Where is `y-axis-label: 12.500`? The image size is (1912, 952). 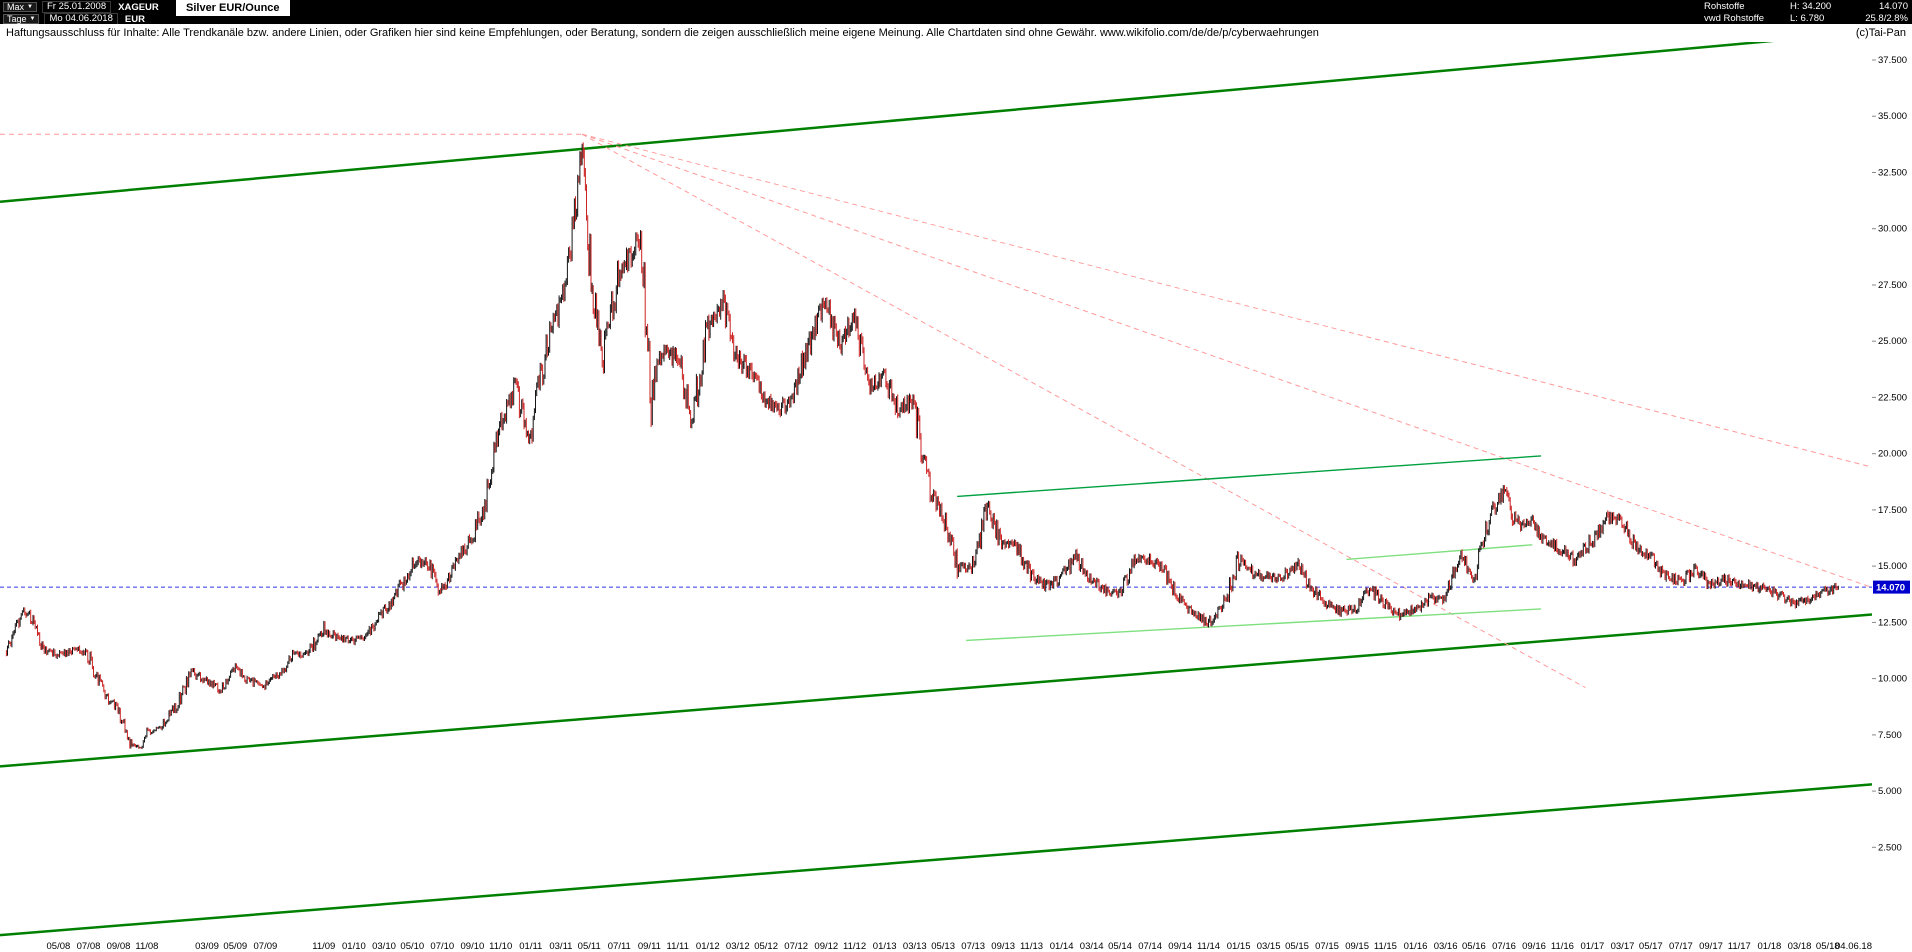
y-axis-label: 12.500 is located at coordinates (1892, 622).